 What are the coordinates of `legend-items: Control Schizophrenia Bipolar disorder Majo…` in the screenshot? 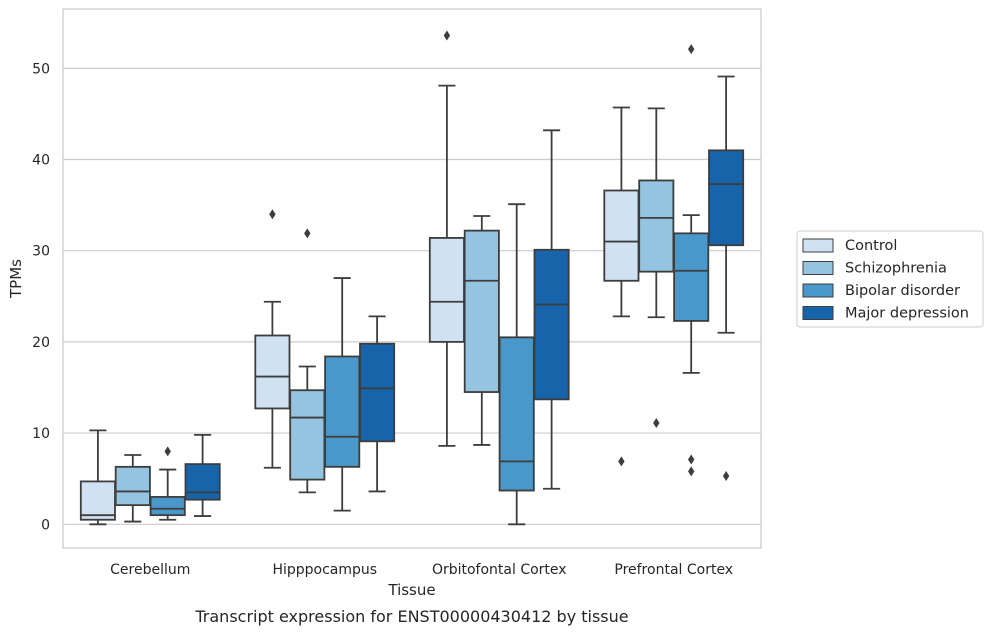 It's located at (885, 280).